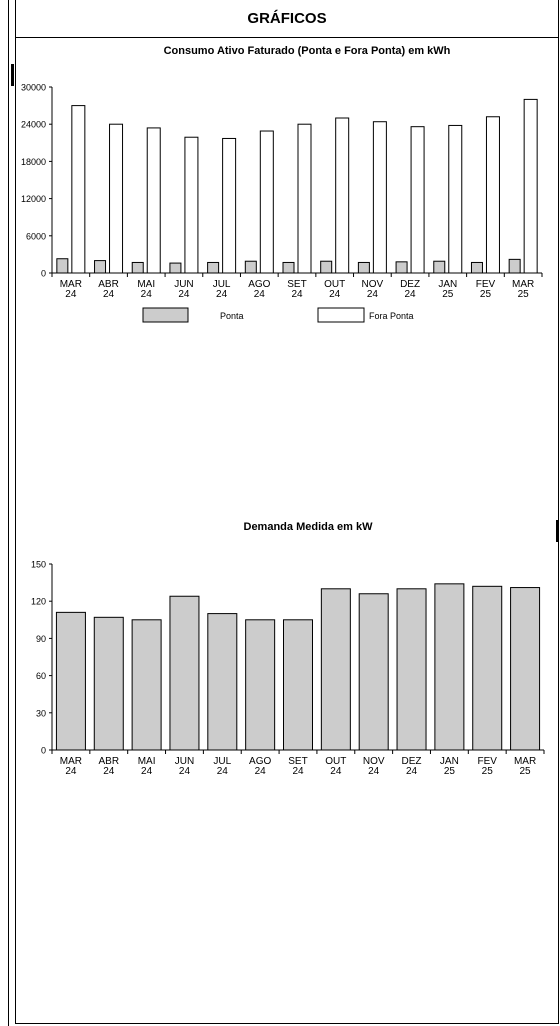 This screenshot has width=560, height=1026. What do you see at coordinates (222, 284) in the screenshot?
I see `chart1-x-tick-label-month: JUL` at bounding box center [222, 284].